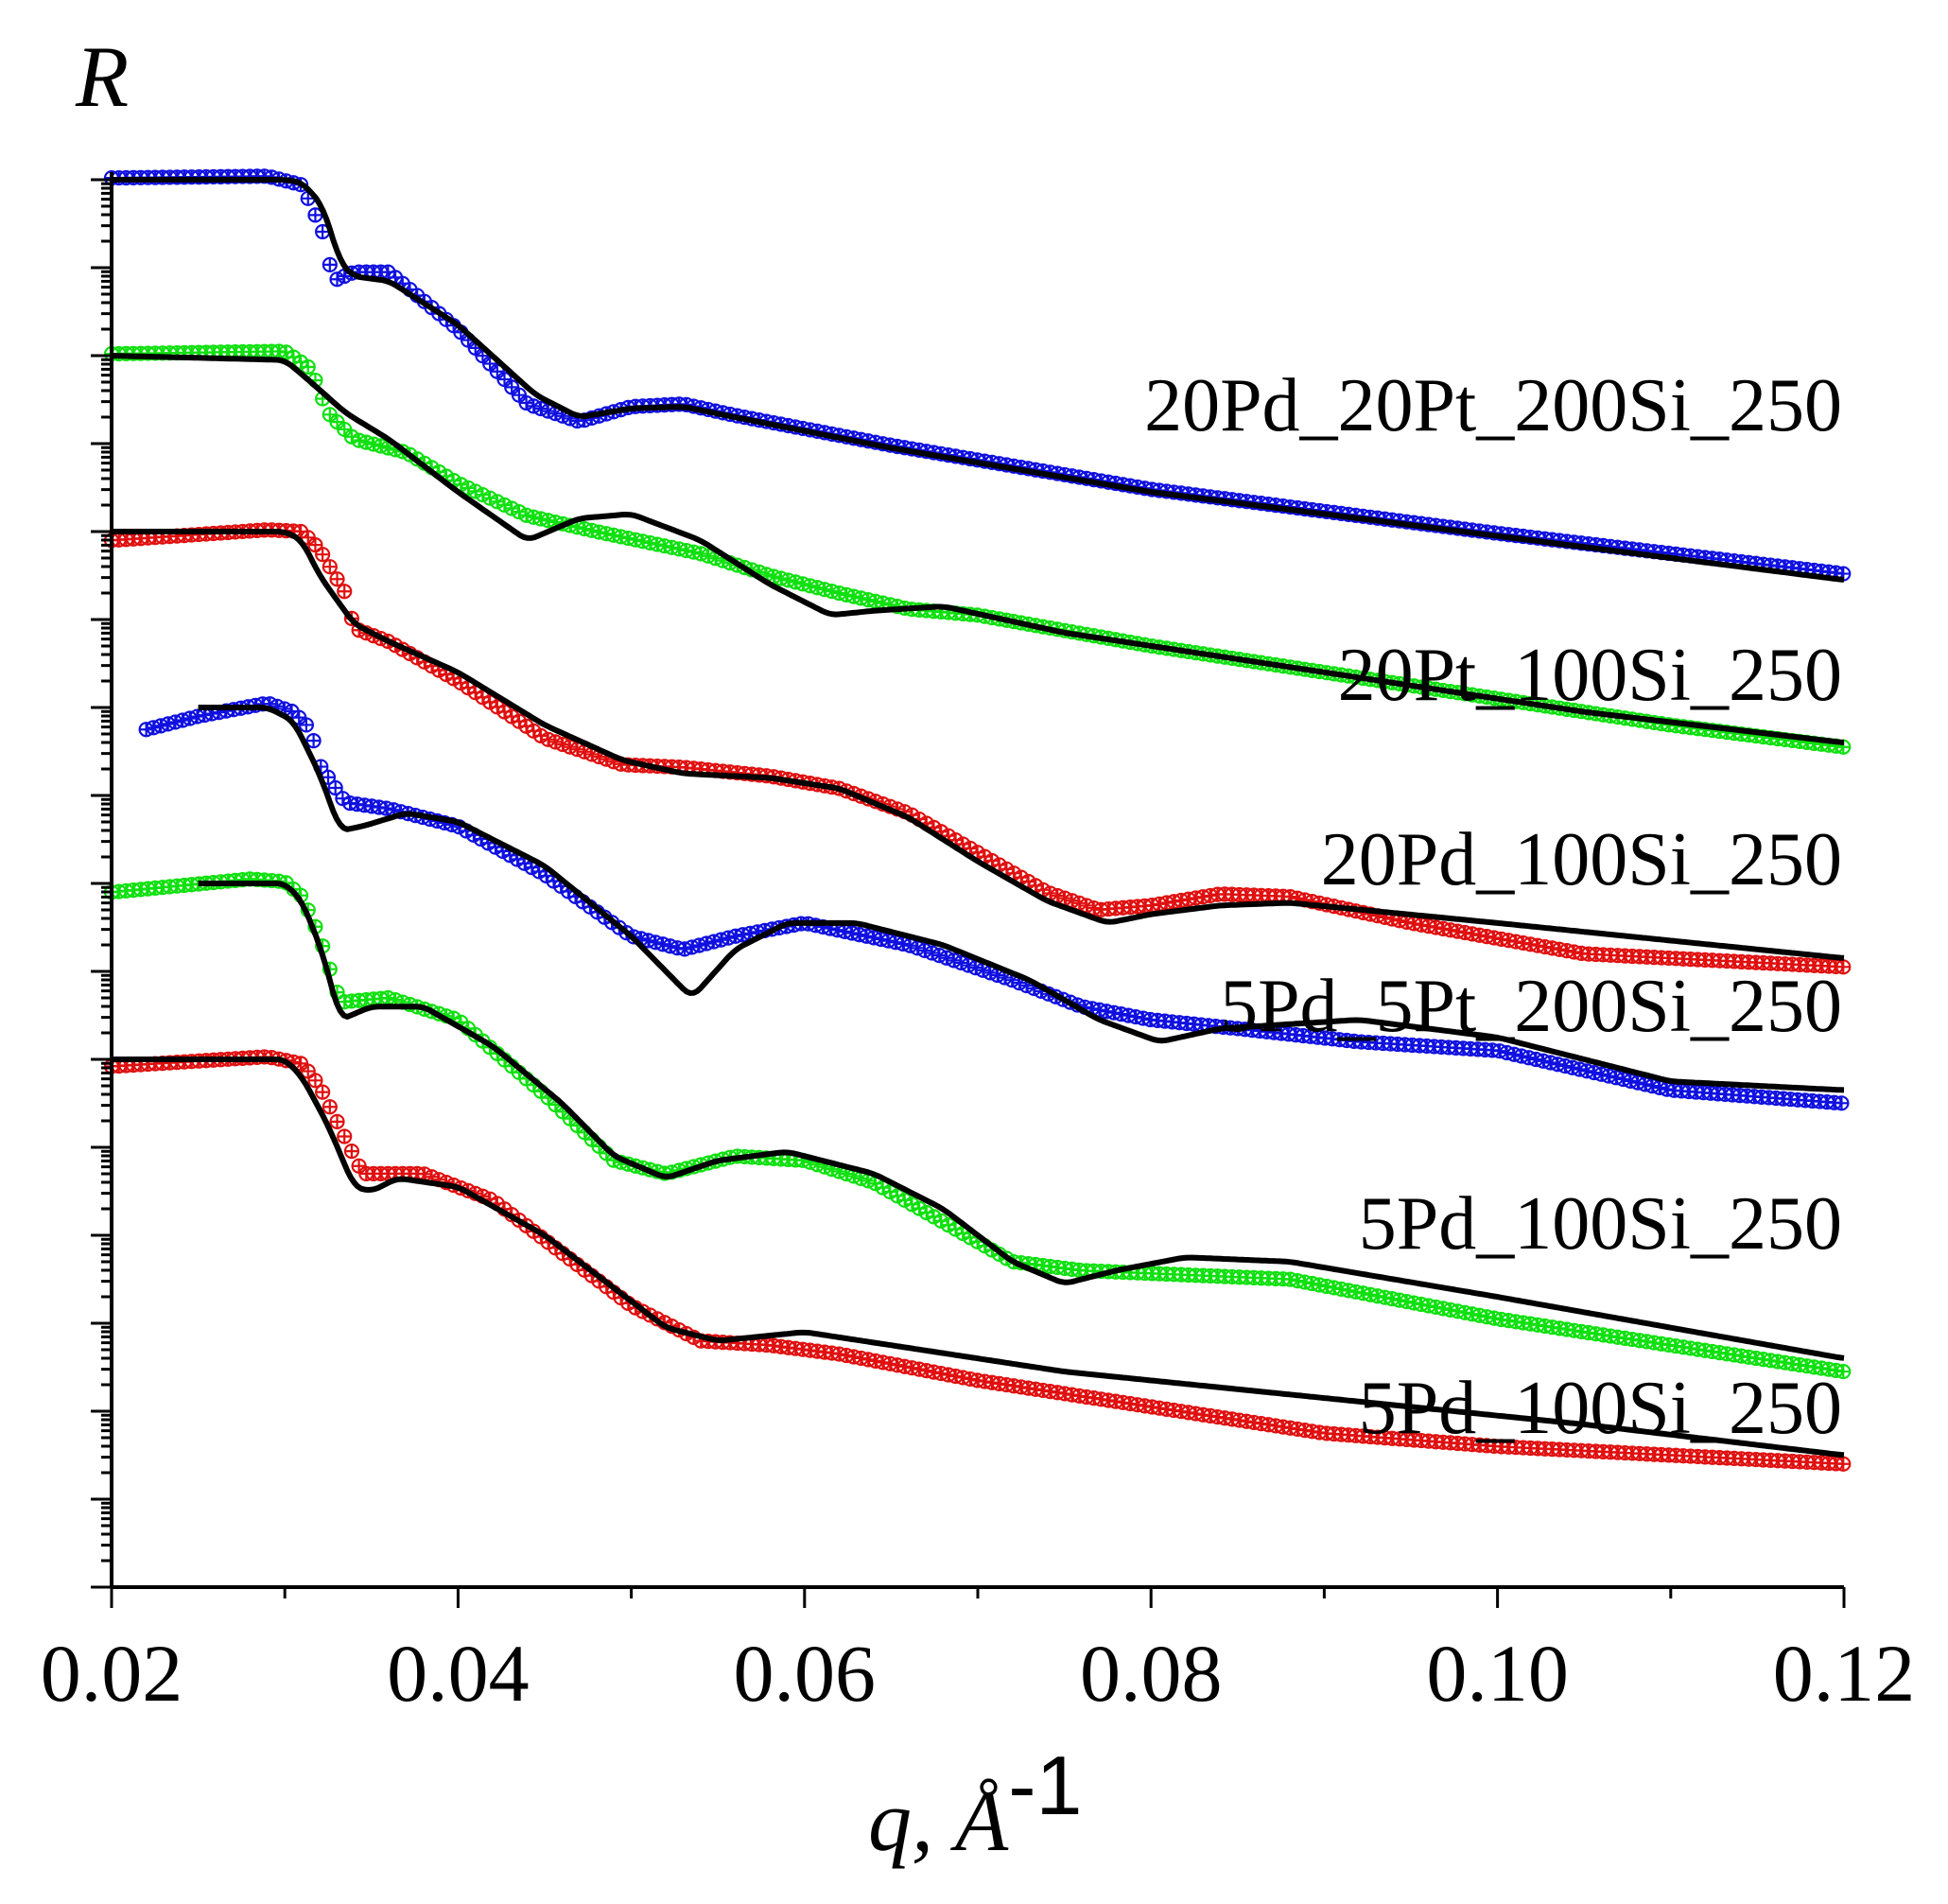 This screenshot has width=1948, height=1904. I want to click on x-tick-label: 0.02, so click(112, 1673).